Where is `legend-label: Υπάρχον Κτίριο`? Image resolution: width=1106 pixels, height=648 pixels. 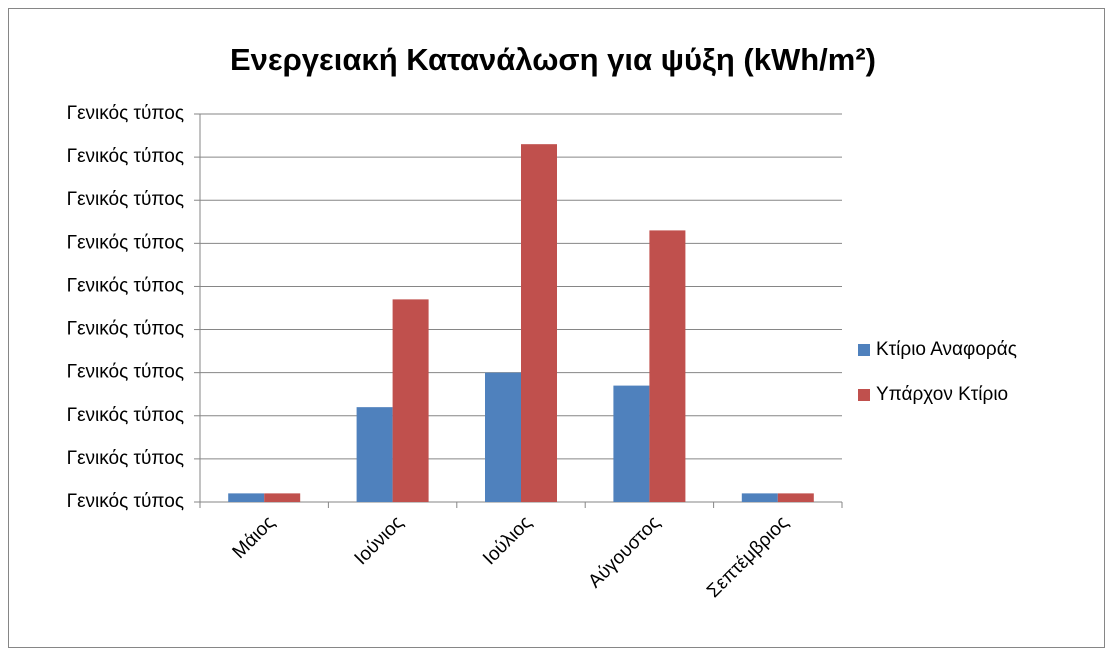 legend-label: Υπάρχον Κτίριο is located at coordinates (942, 394).